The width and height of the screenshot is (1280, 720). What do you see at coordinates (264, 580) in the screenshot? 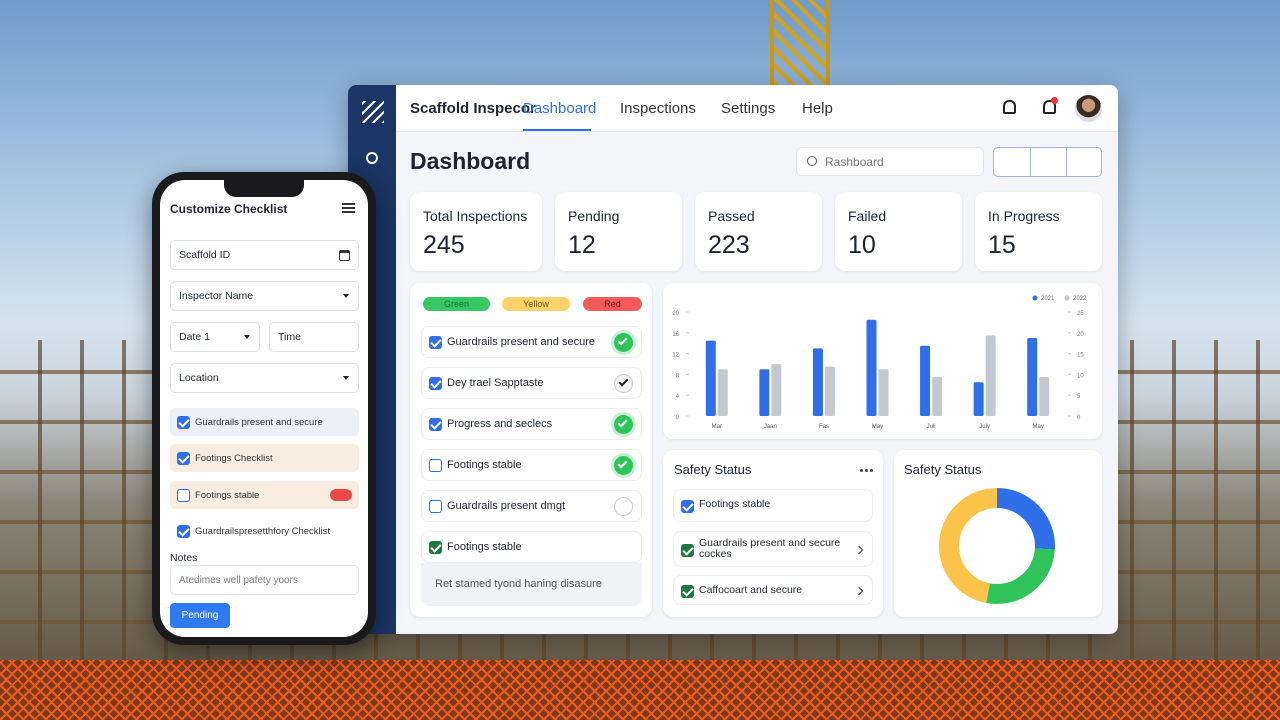
I see `notes-input: Atedimes well pafety yoors` at bounding box center [264, 580].